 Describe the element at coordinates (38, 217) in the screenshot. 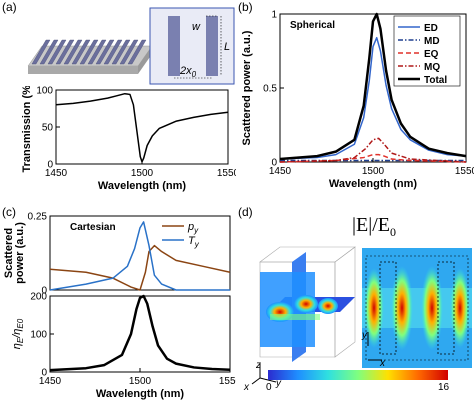

I see `y-tick-label-c-top: 0.25` at that location.